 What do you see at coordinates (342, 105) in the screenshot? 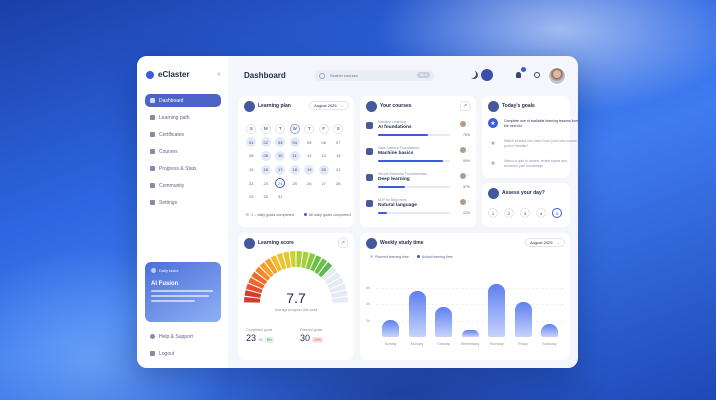
I see `chevron-down-icon: ⌄` at bounding box center [342, 105].